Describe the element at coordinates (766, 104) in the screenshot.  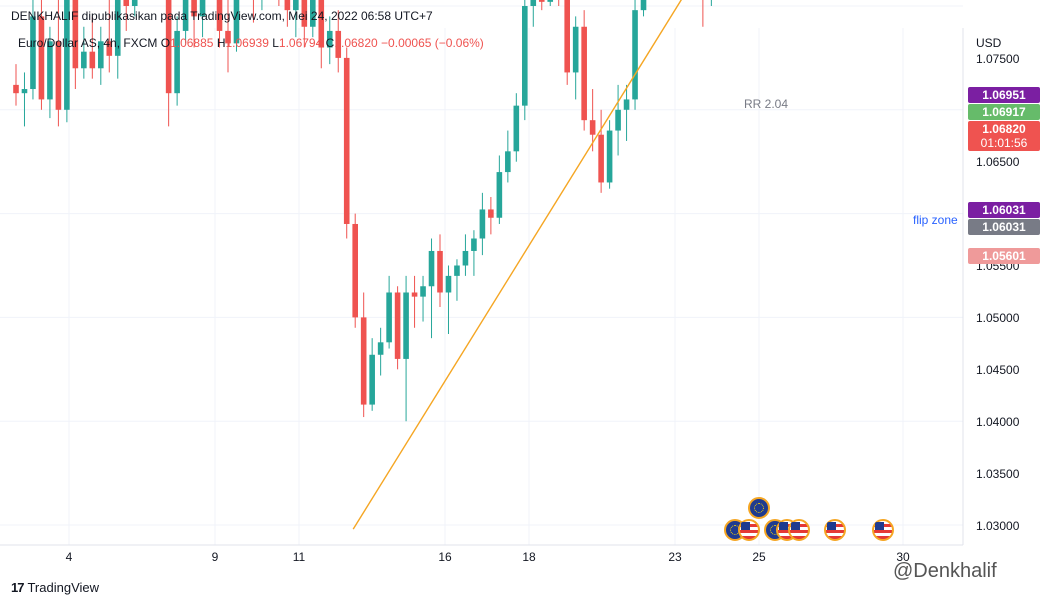
I see `risk-reward-label: RR 2.04` at that location.